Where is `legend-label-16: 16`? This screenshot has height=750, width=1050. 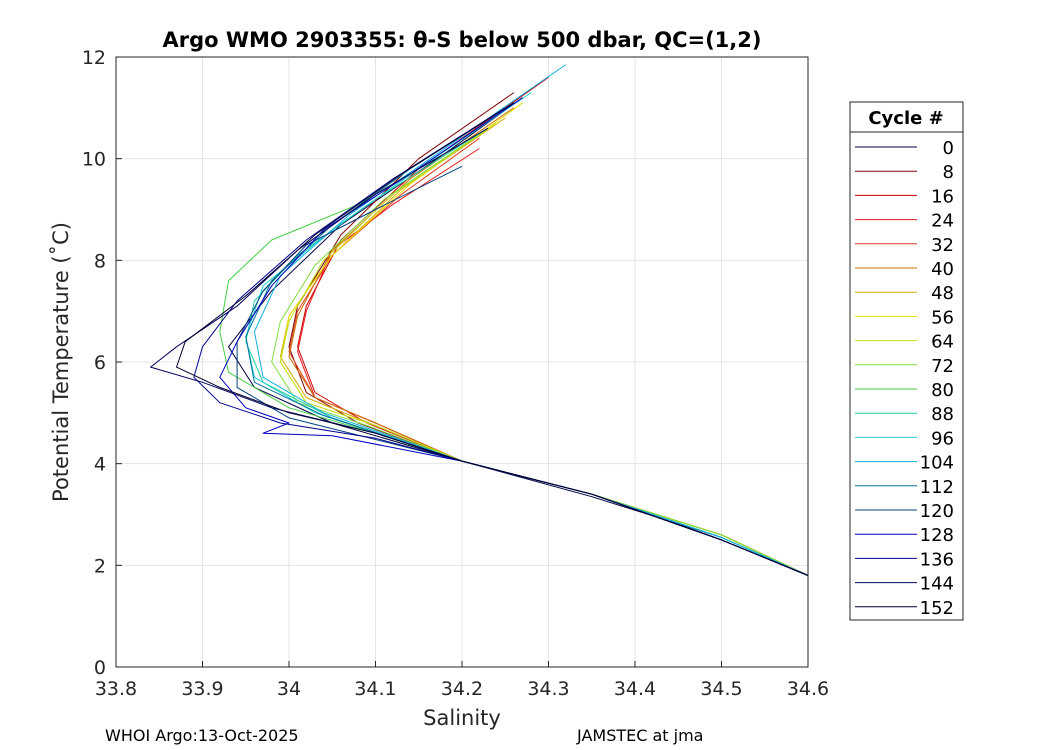 legend-label-16: 16 is located at coordinates (942, 196).